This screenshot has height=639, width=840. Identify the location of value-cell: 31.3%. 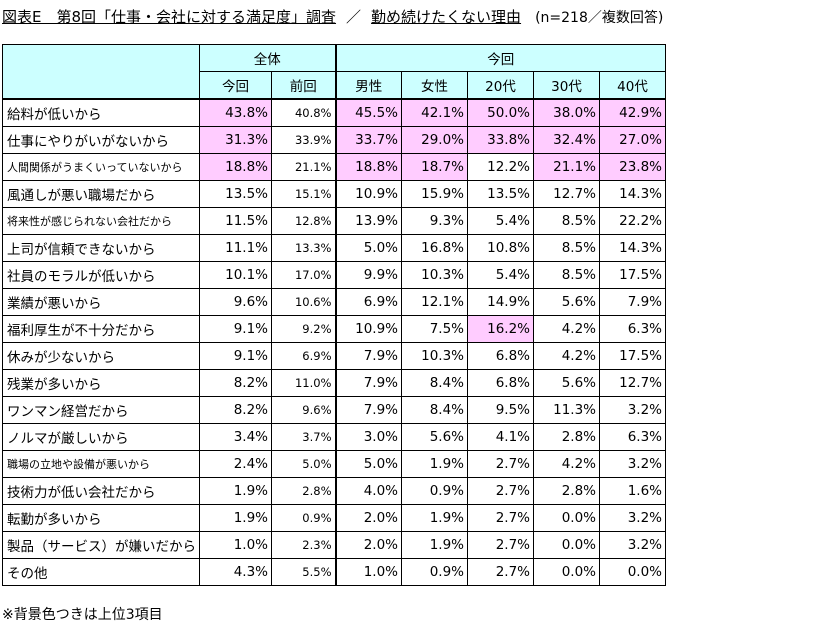
(235, 140).